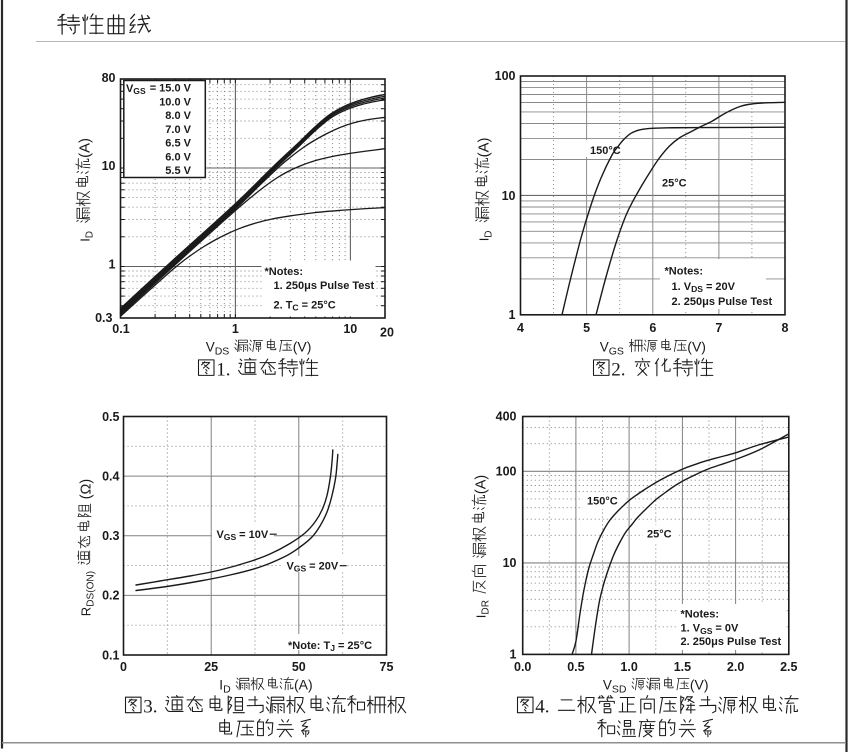 The height and width of the screenshot is (752, 850). I want to click on svg-text: 5.5 V, so click(178, 171).